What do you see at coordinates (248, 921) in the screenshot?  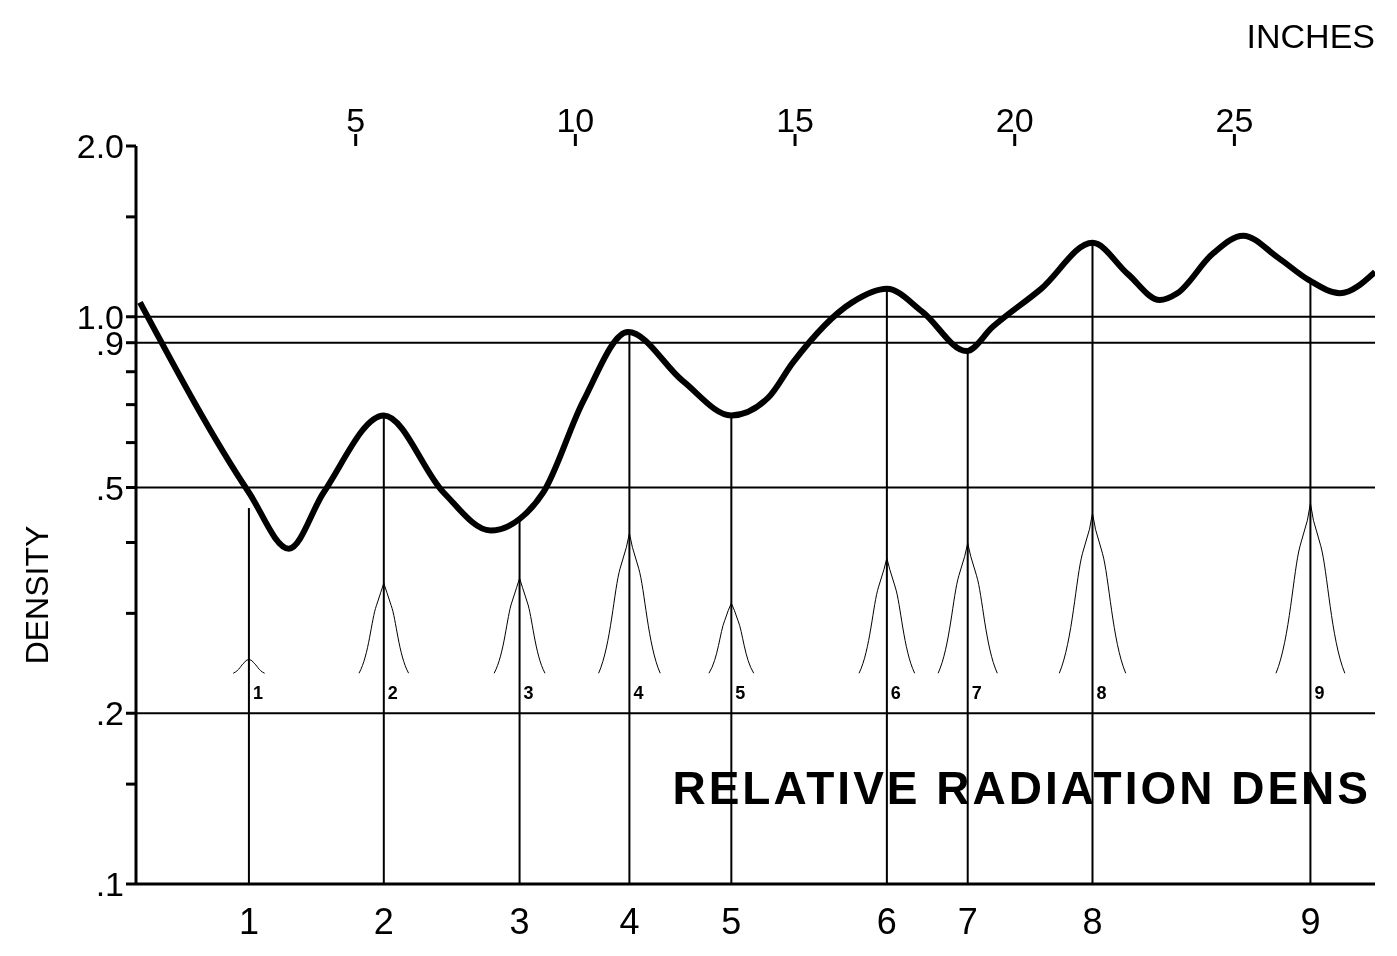 I see `text: 1` at bounding box center [248, 921].